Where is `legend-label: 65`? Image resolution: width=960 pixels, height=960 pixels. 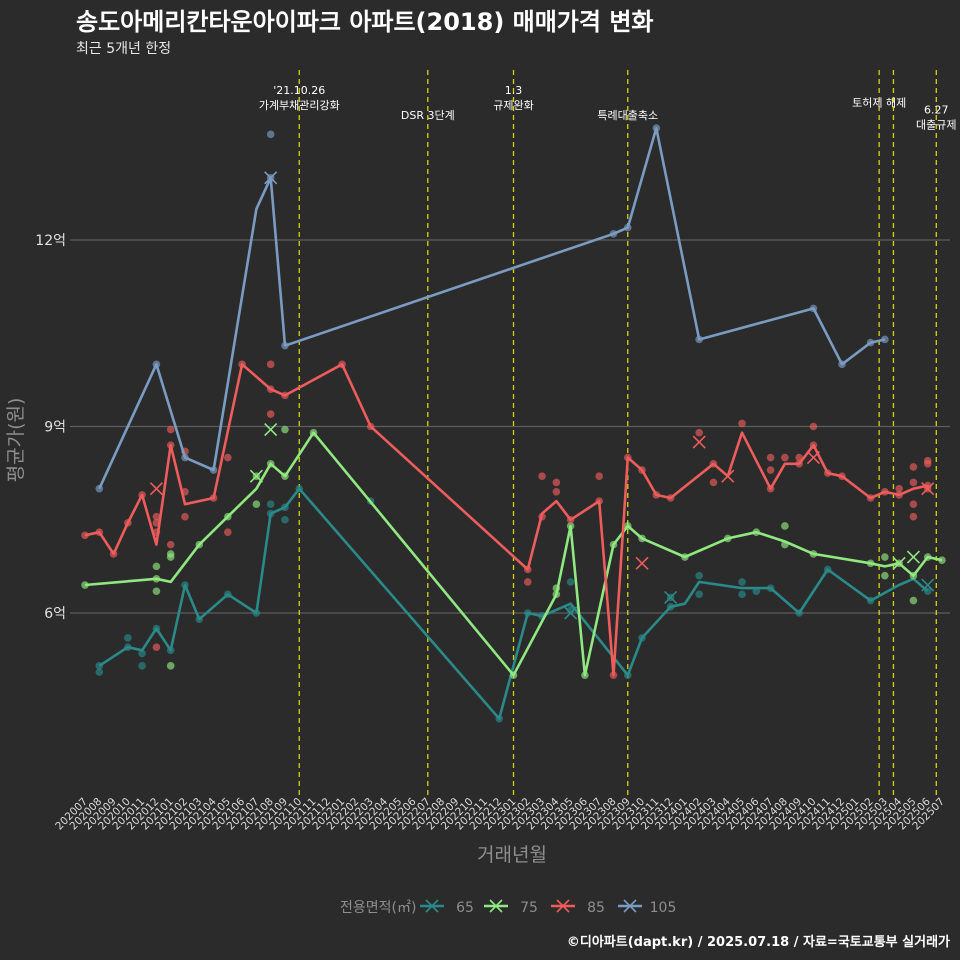
legend-label: 65 is located at coordinates (465, 908).